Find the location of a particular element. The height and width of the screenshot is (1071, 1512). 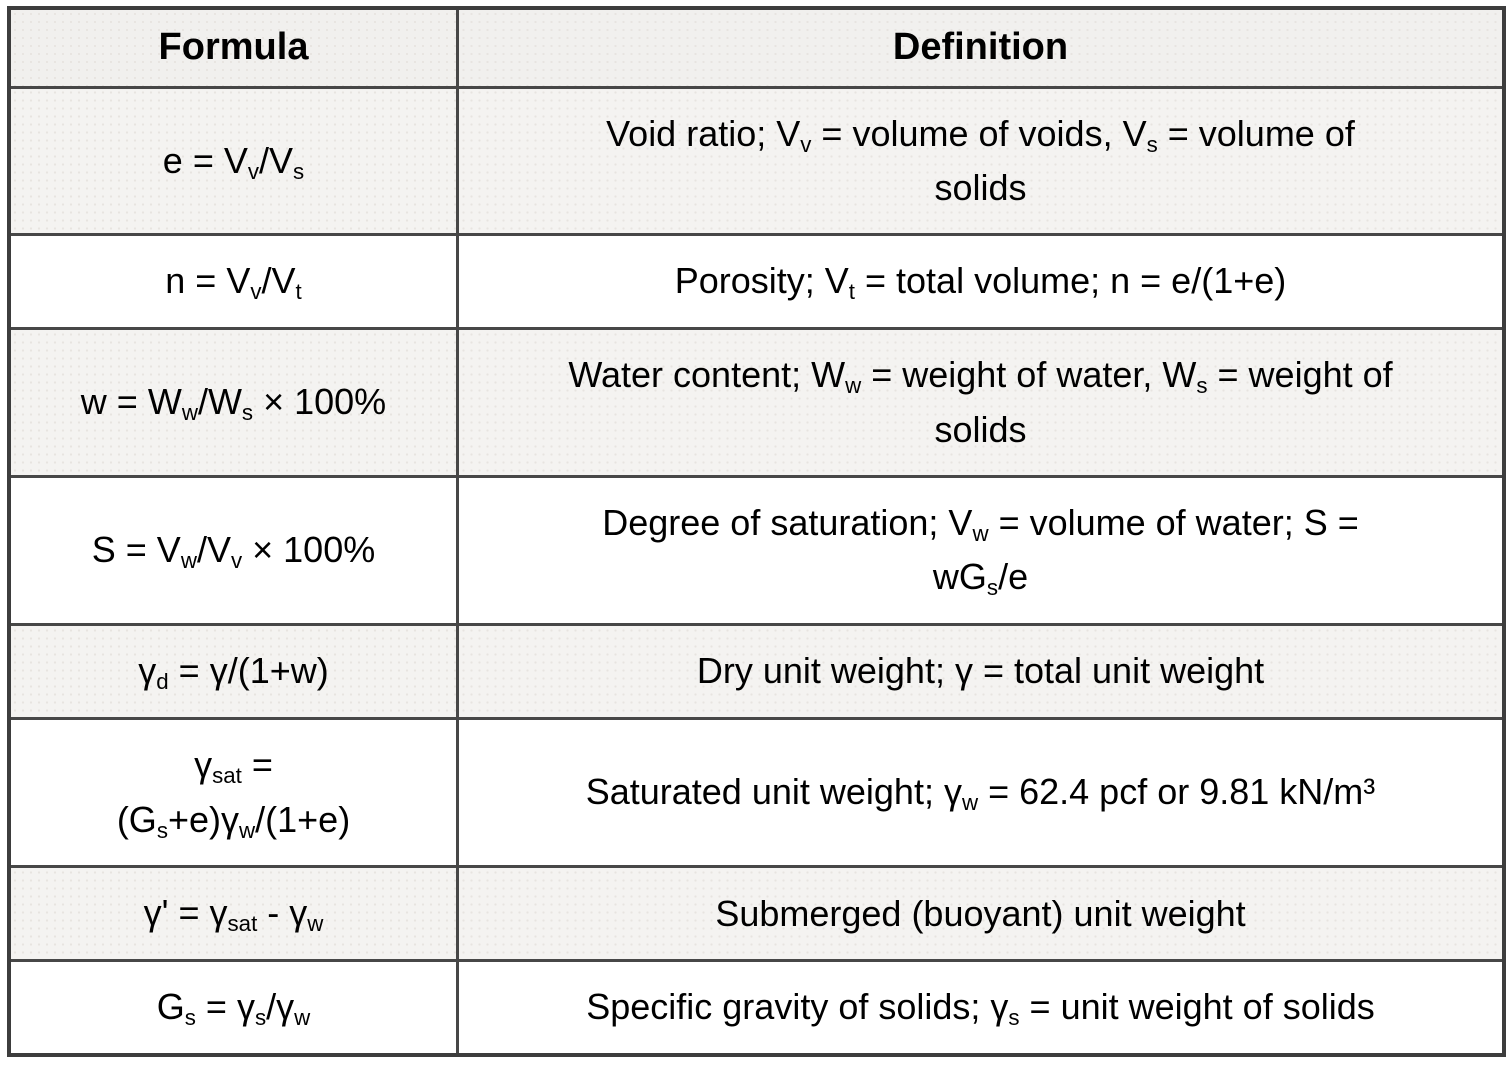

text-segment: = volume of is located at coordinates (1256, 133).